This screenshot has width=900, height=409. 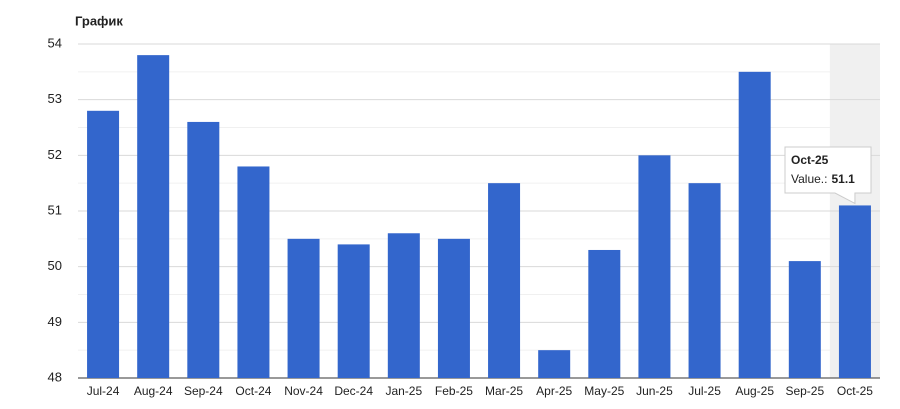 I want to click on tooltip-number: 51.1, so click(x=843, y=179).